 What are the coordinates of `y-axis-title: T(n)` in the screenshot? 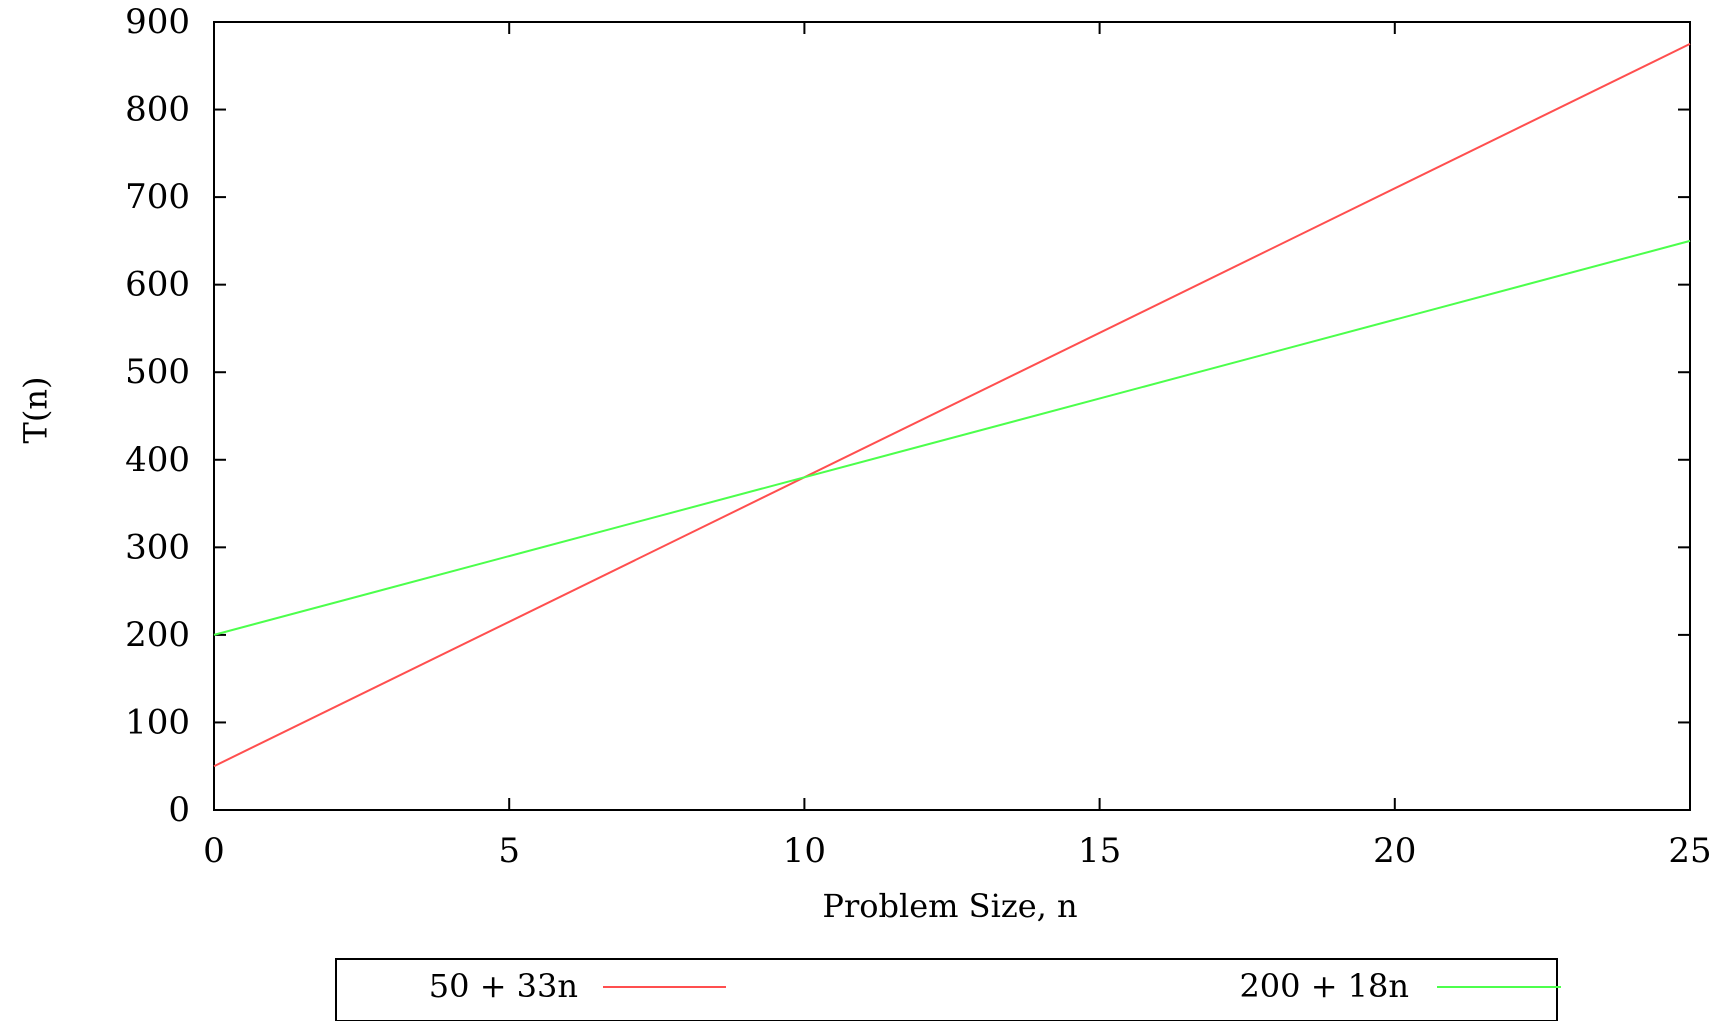 It's located at (36, 410).